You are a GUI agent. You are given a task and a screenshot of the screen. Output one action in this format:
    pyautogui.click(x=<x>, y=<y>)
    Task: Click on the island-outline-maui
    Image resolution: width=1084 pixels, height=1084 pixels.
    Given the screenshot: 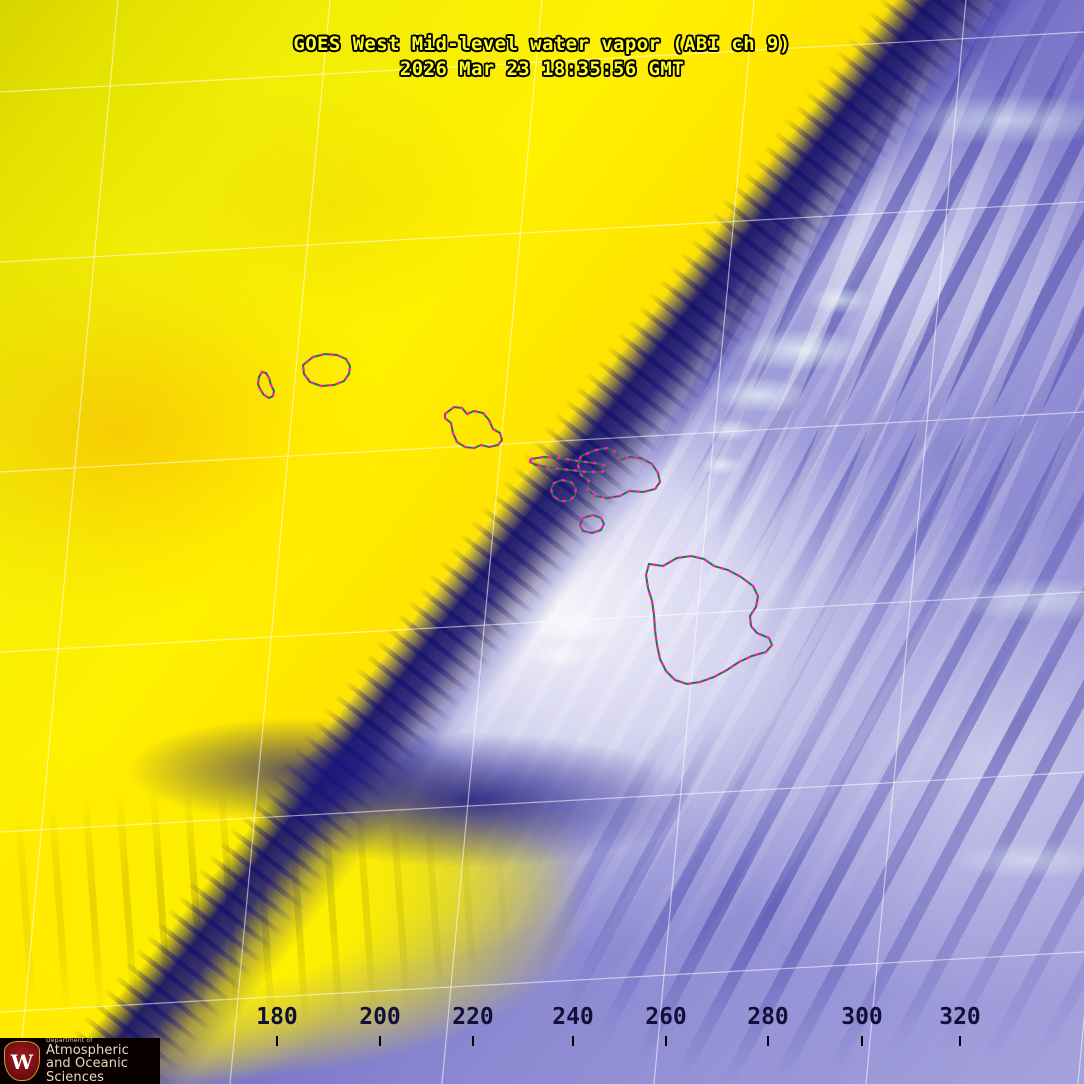 What is the action you would take?
    pyautogui.click(x=619, y=473)
    